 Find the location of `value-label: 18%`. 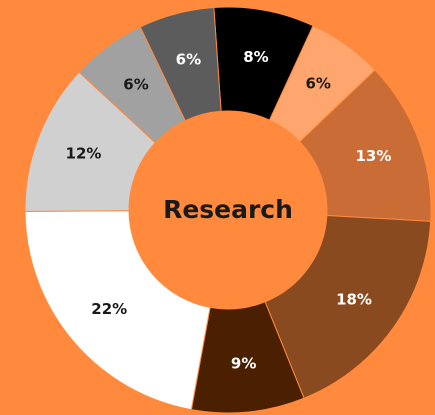

value-label: 18% is located at coordinates (354, 300).